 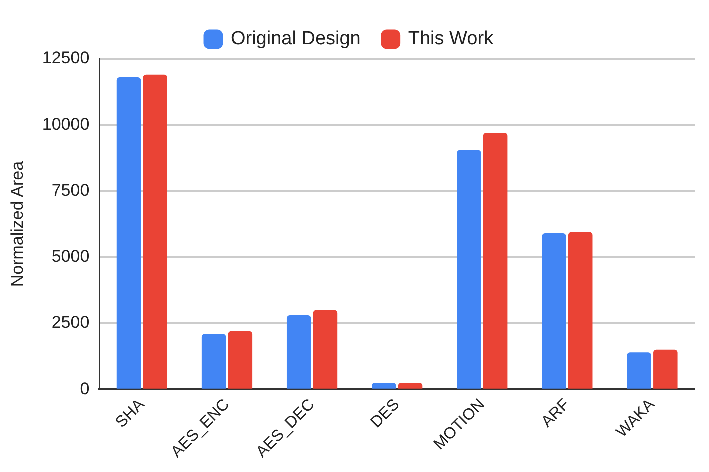 What do you see at coordinates (451, 39) in the screenshot?
I see `legend-label: This Work` at bounding box center [451, 39].